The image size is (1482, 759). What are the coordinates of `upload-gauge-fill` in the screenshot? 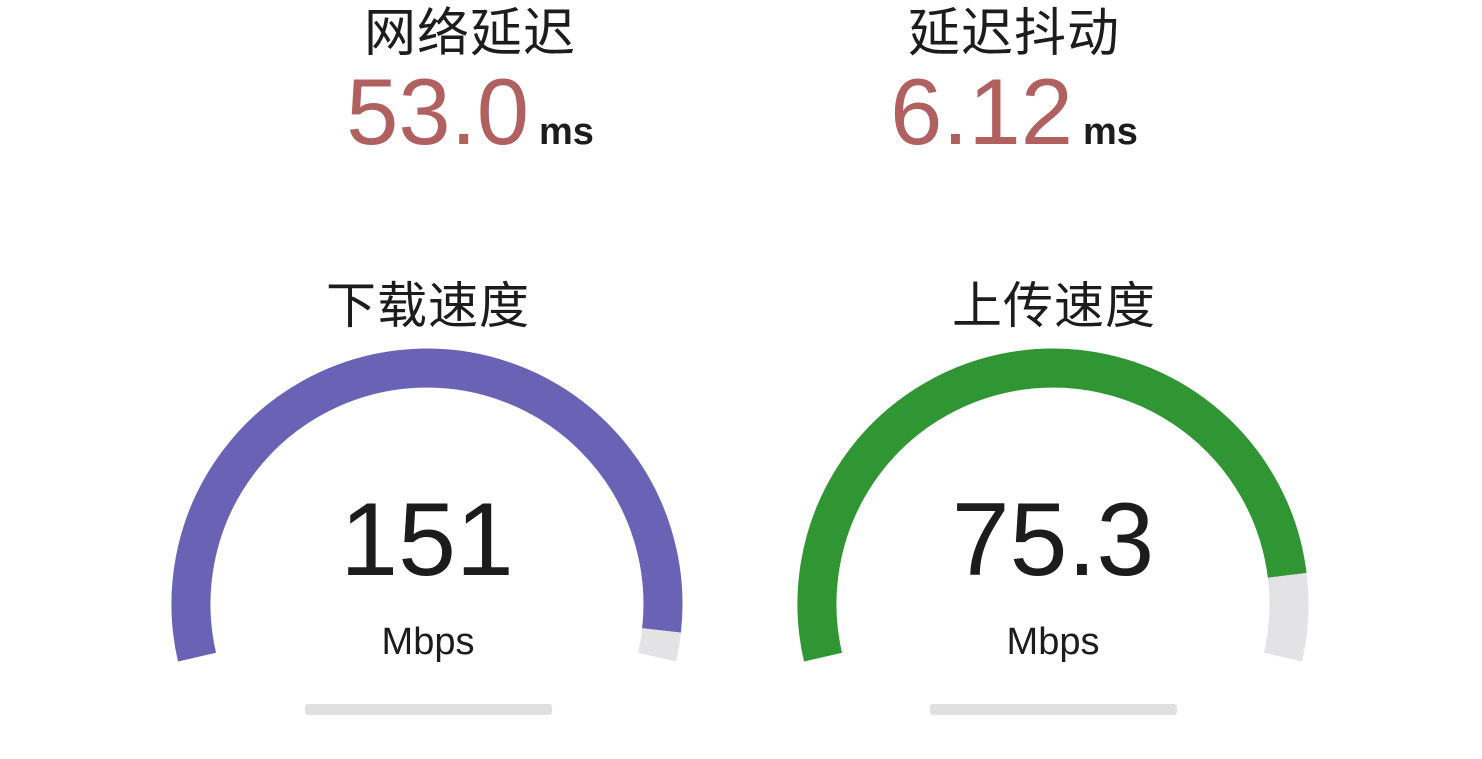 It's located at (1052, 505).